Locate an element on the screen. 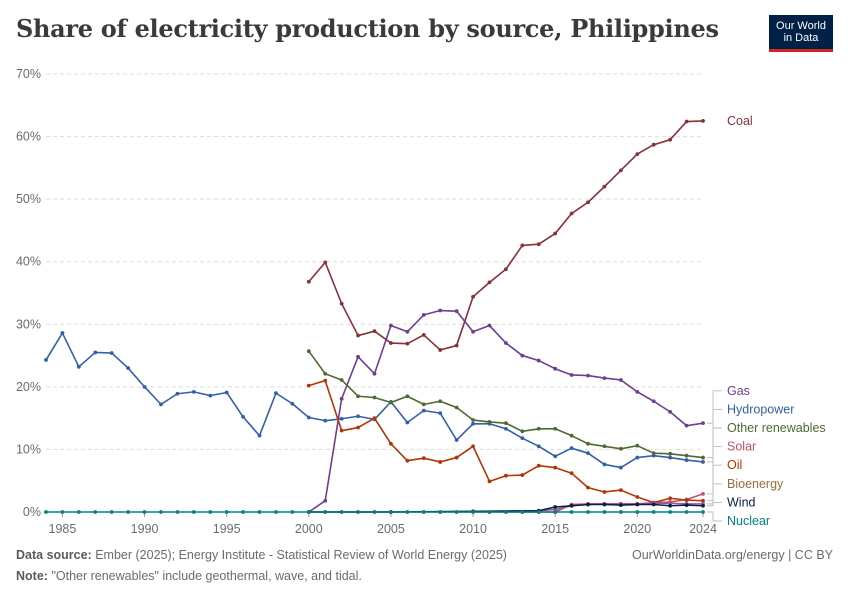  series-other-renewables is located at coordinates (505, 404).